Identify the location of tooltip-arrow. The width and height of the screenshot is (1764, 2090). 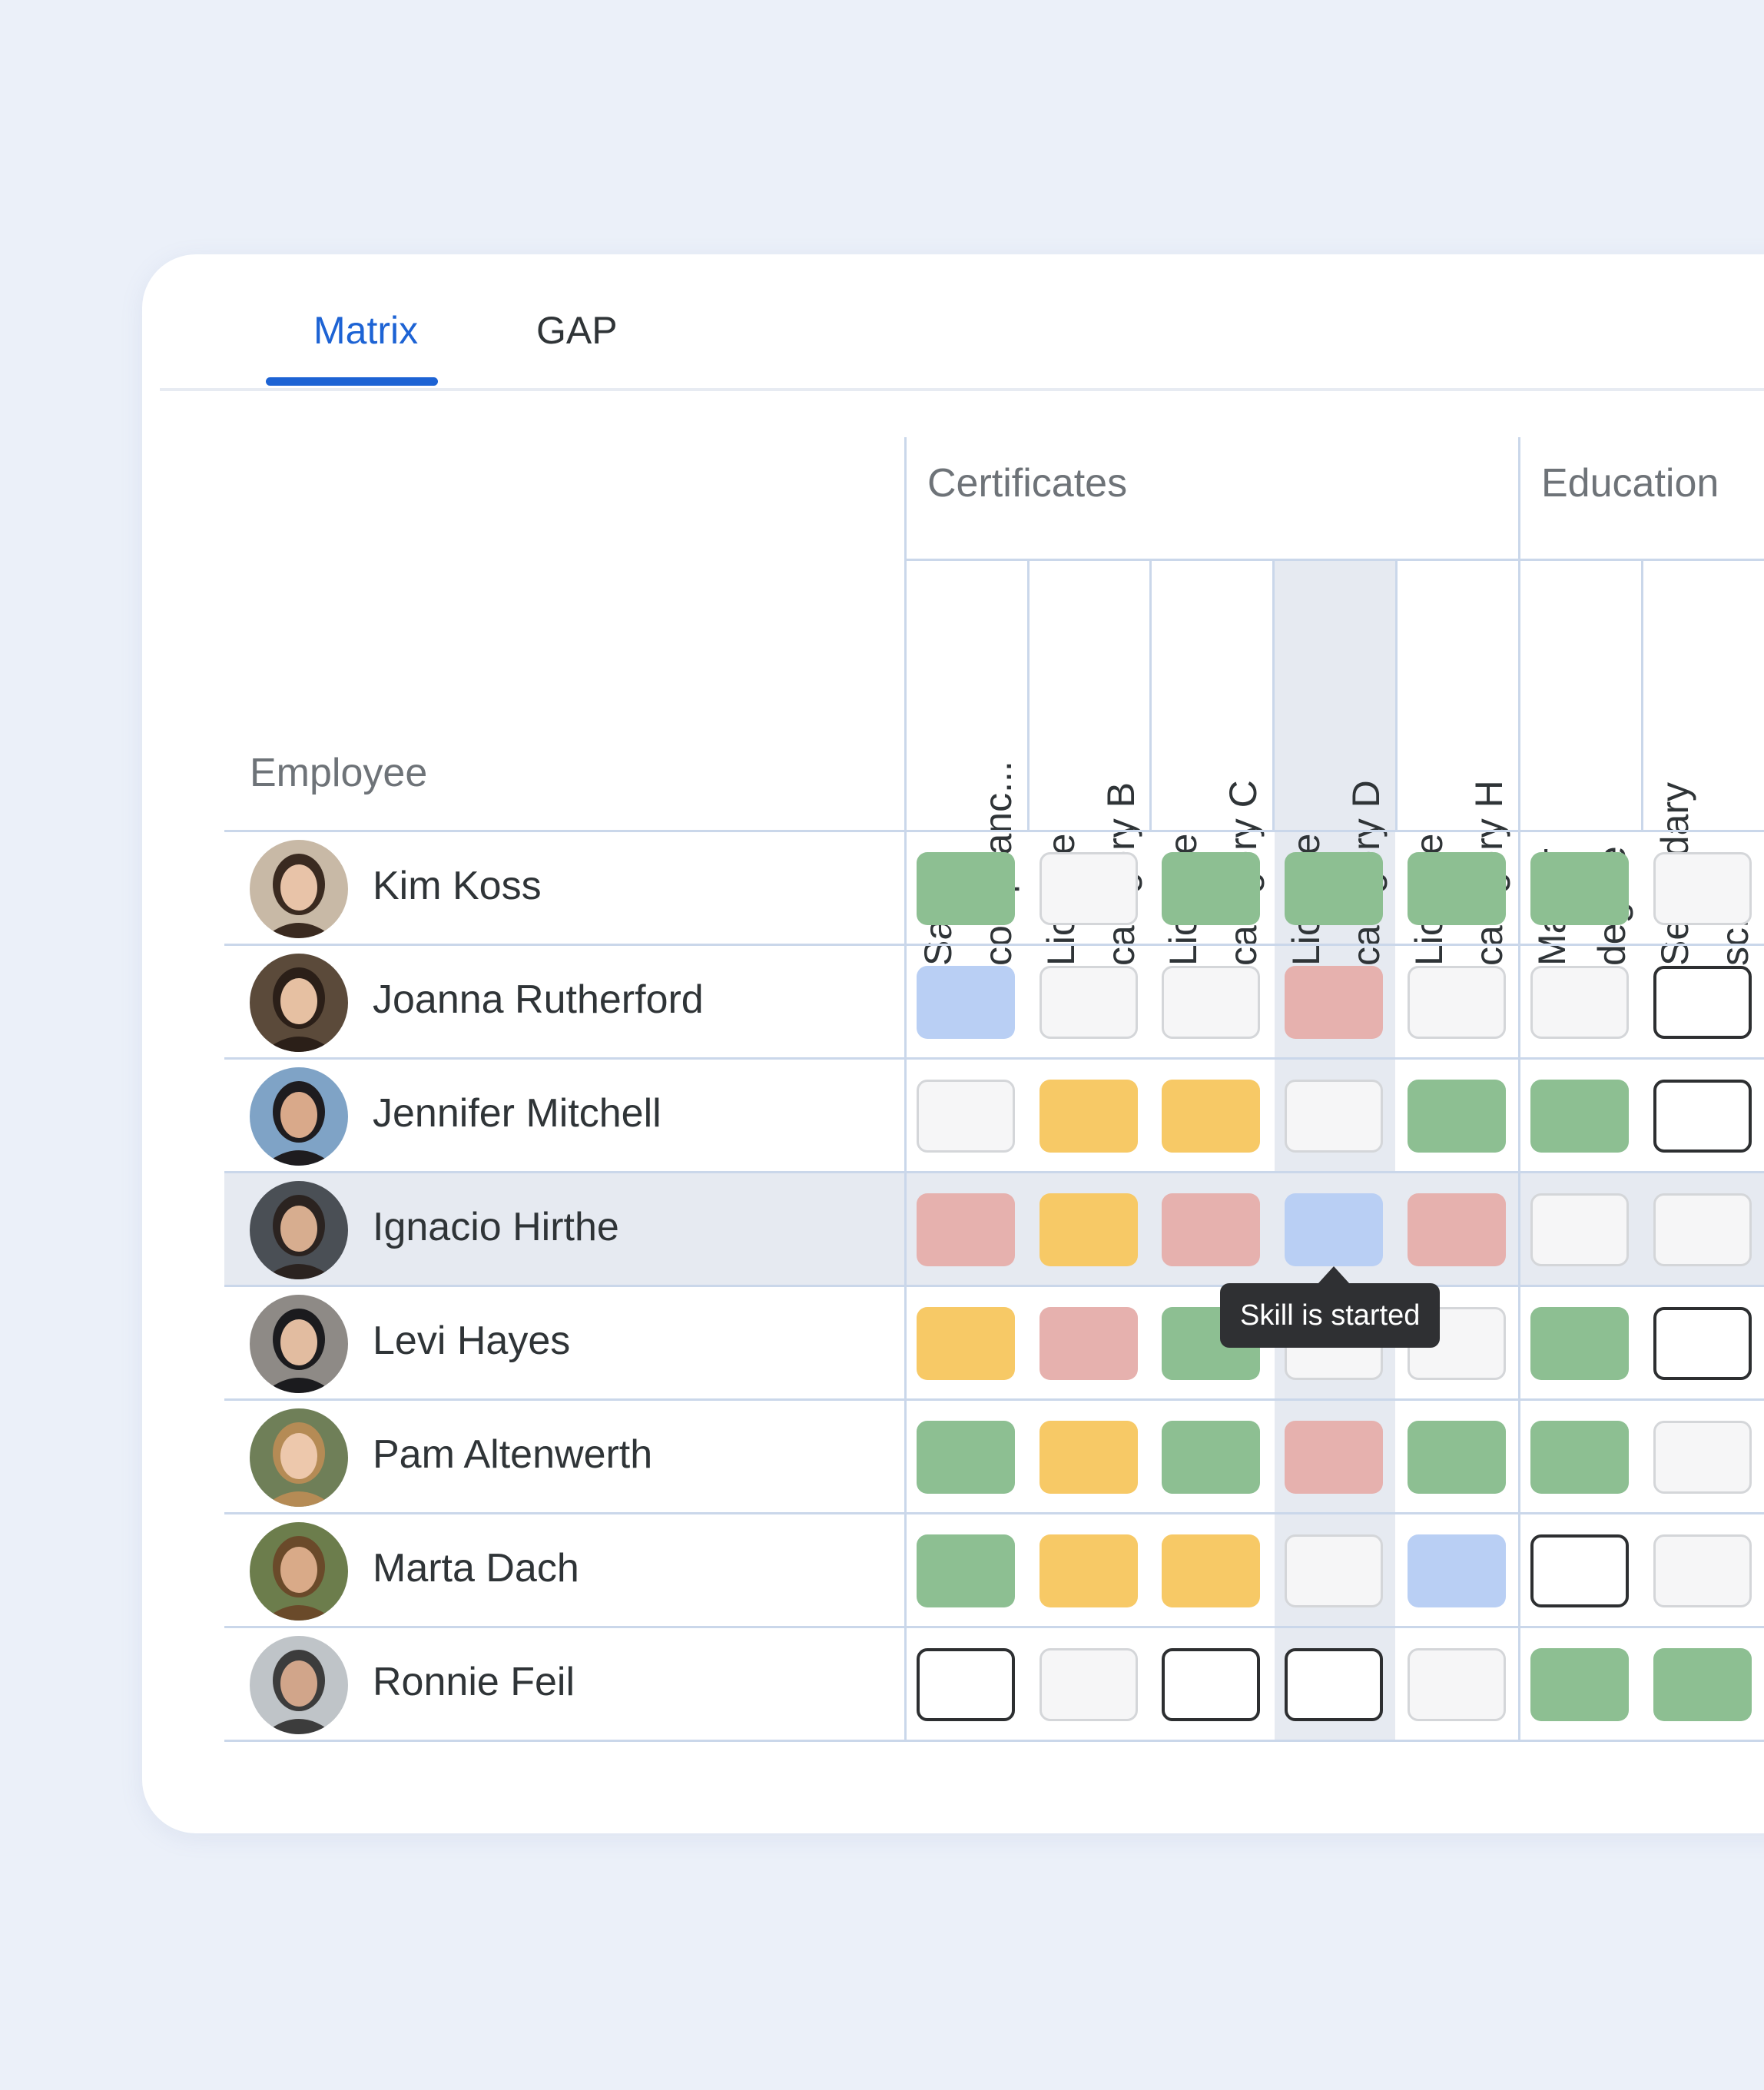
(1333, 1274).